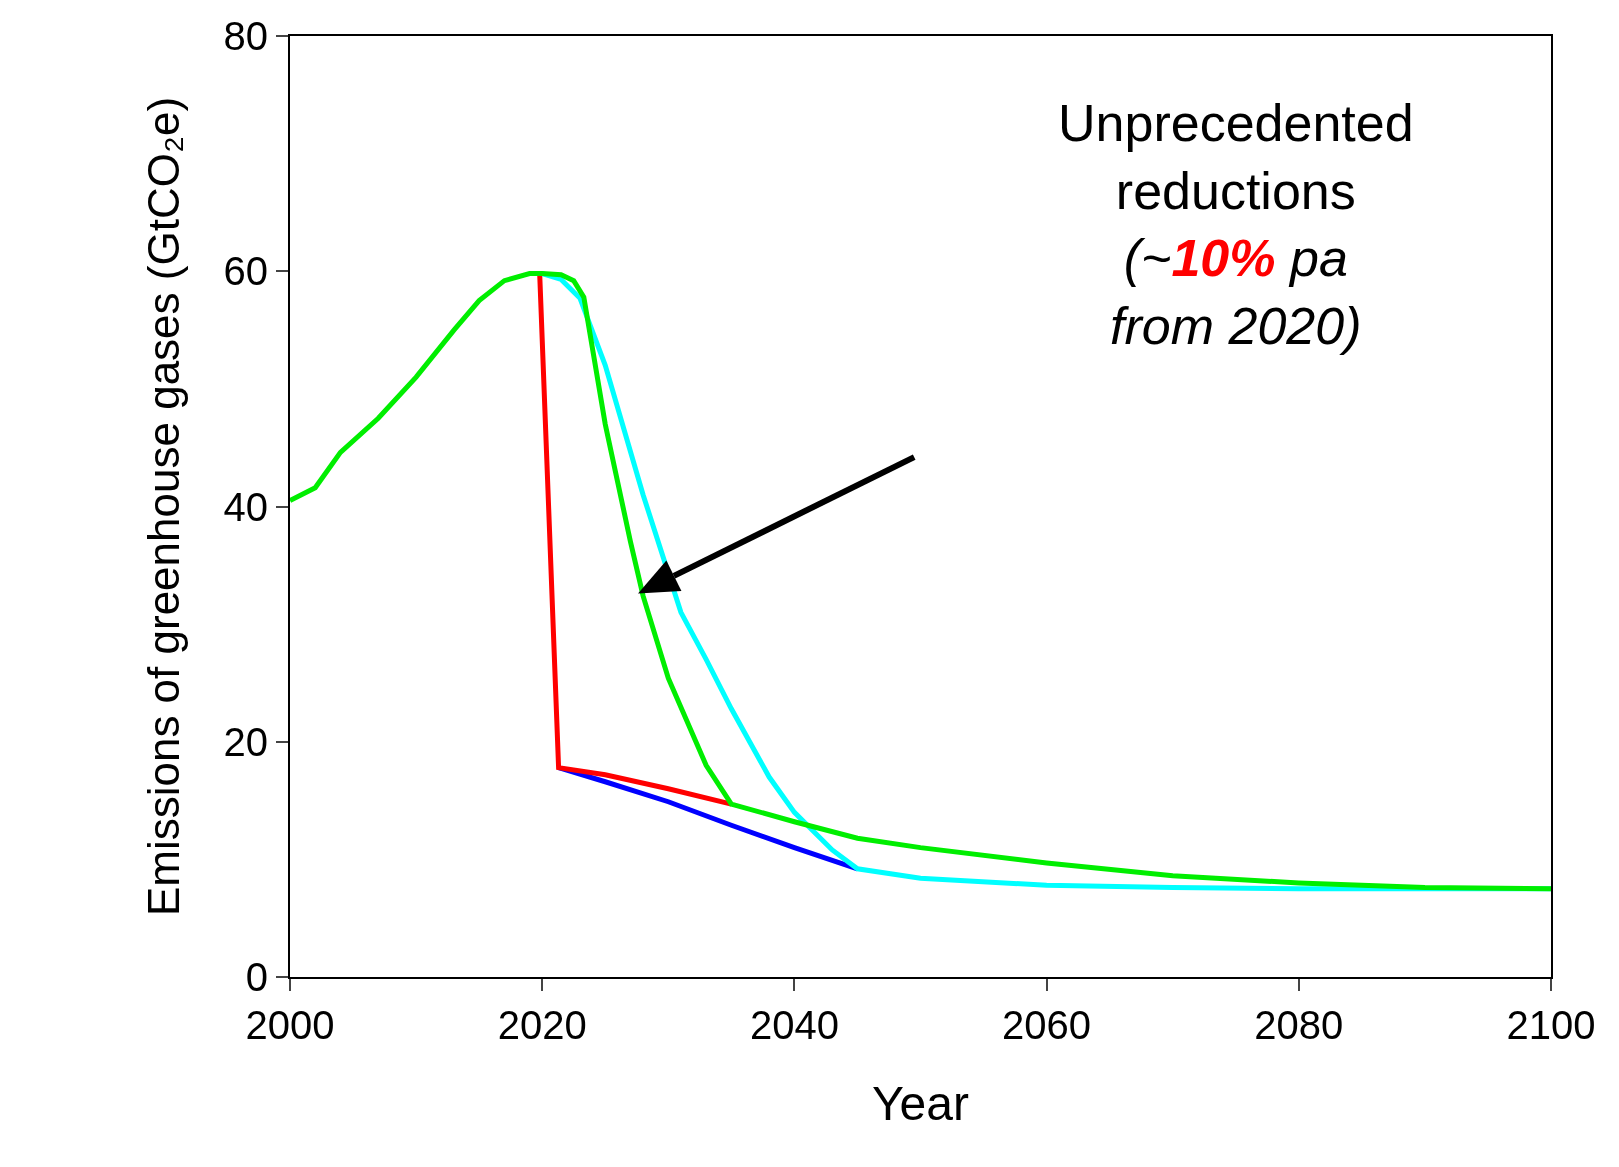  What do you see at coordinates (542, 1025) in the screenshot?
I see `x-tick-label: 2020` at bounding box center [542, 1025].